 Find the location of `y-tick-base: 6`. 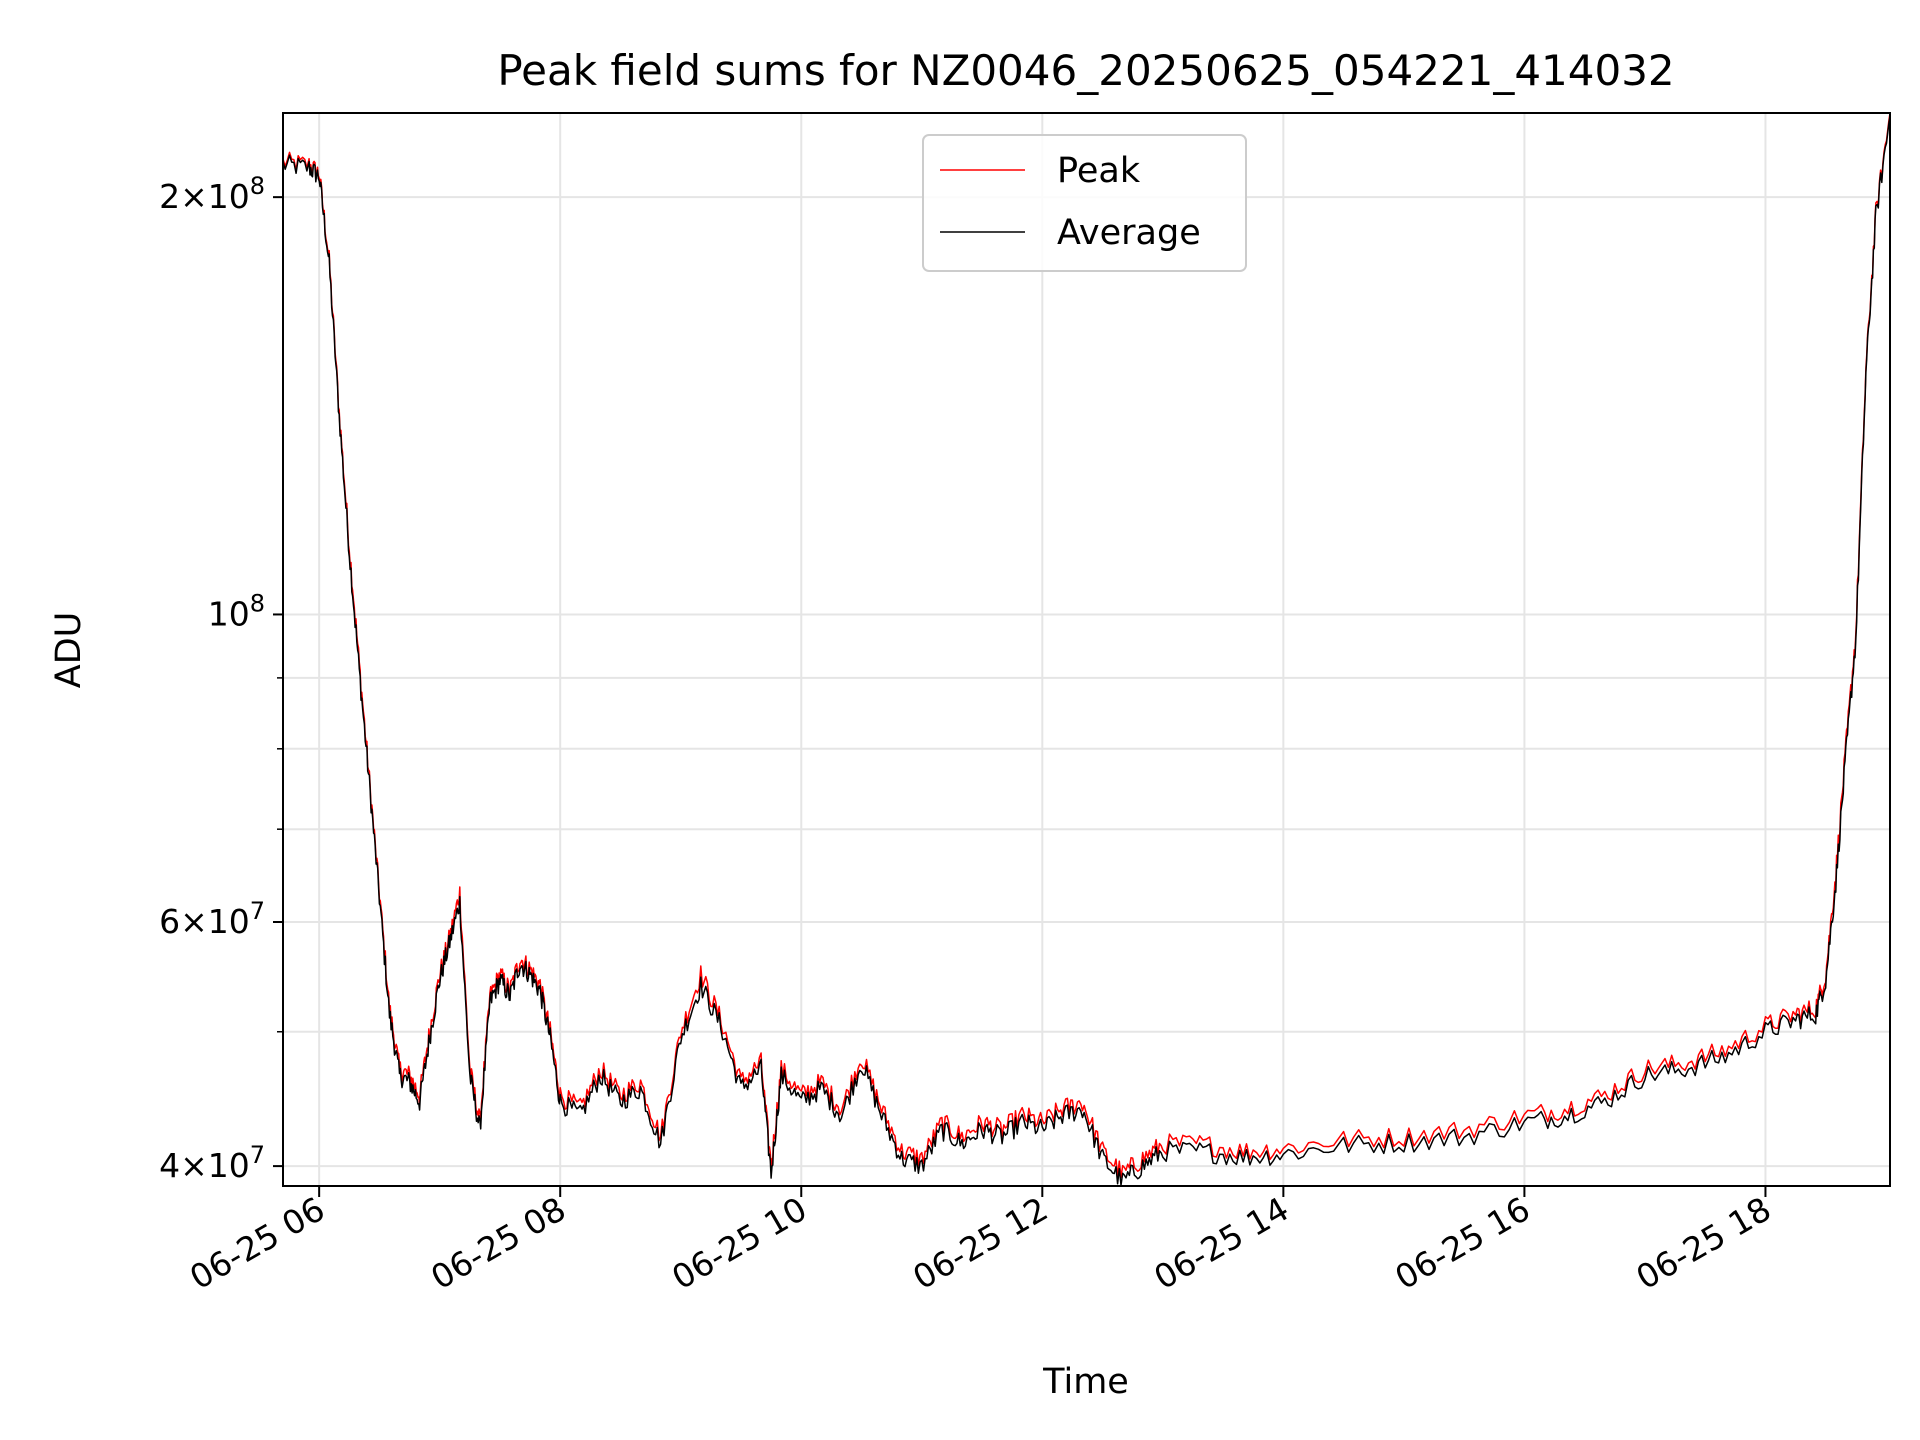

y-tick-base: 6 is located at coordinates (169, 921).